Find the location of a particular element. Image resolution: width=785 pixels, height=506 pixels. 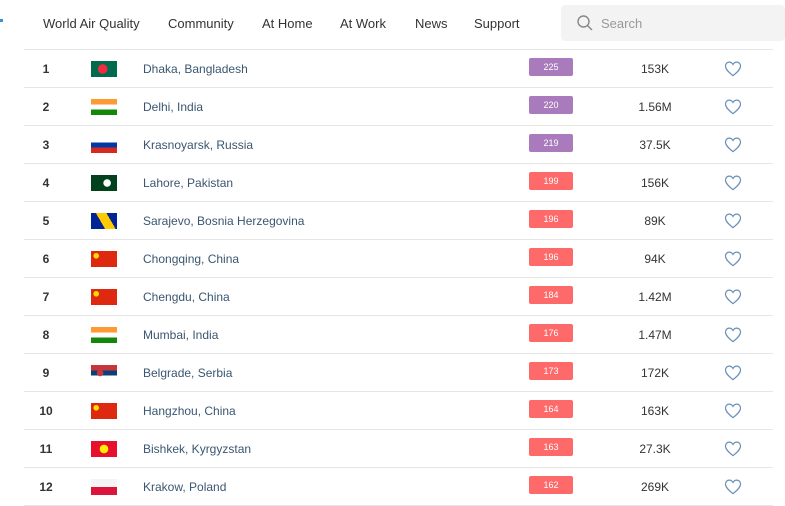

city-name: Krakow, Poland is located at coordinates (185, 487).